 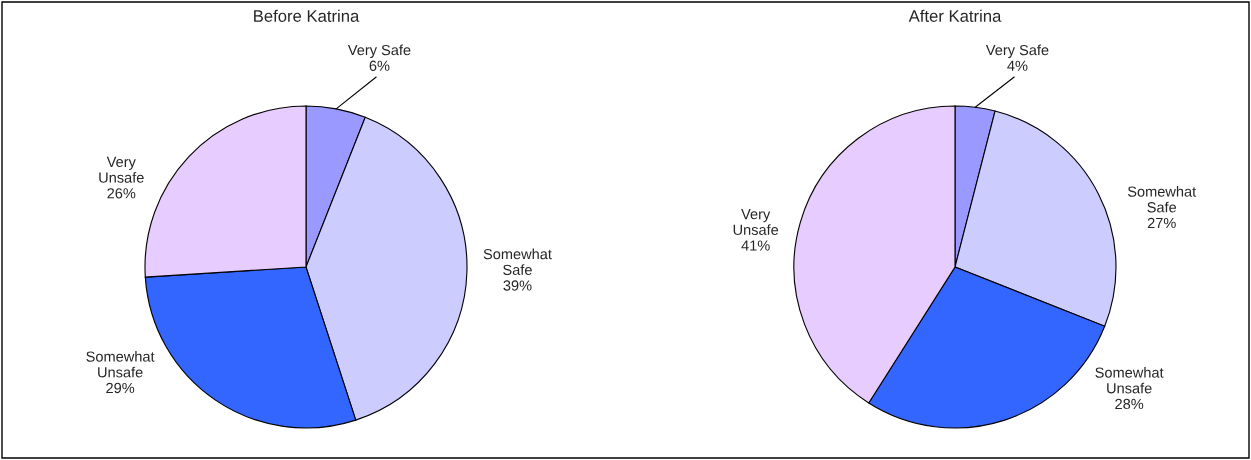 I want to click on data-label: 27%, so click(x=1161, y=223).